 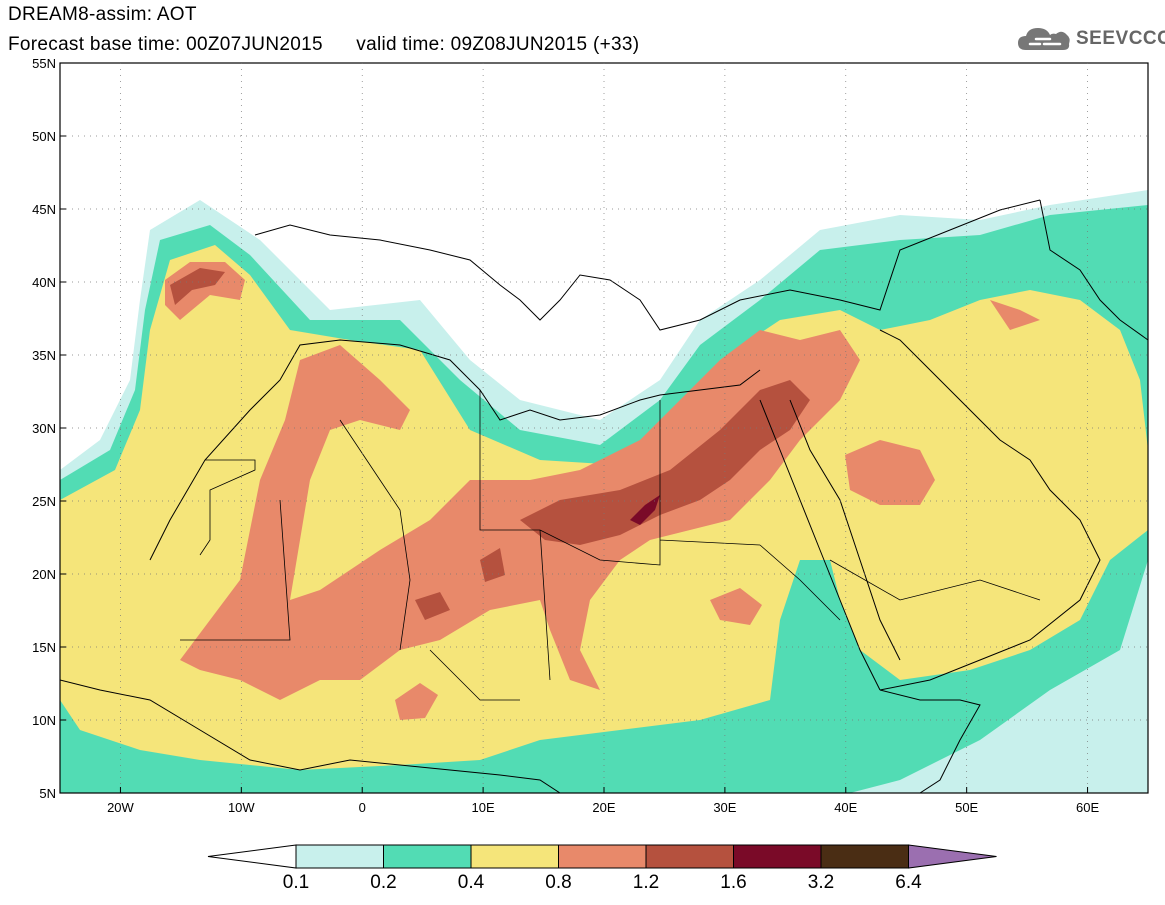 What do you see at coordinates (44, 574) in the screenshot?
I see `lat-tick-label: 20N` at bounding box center [44, 574].